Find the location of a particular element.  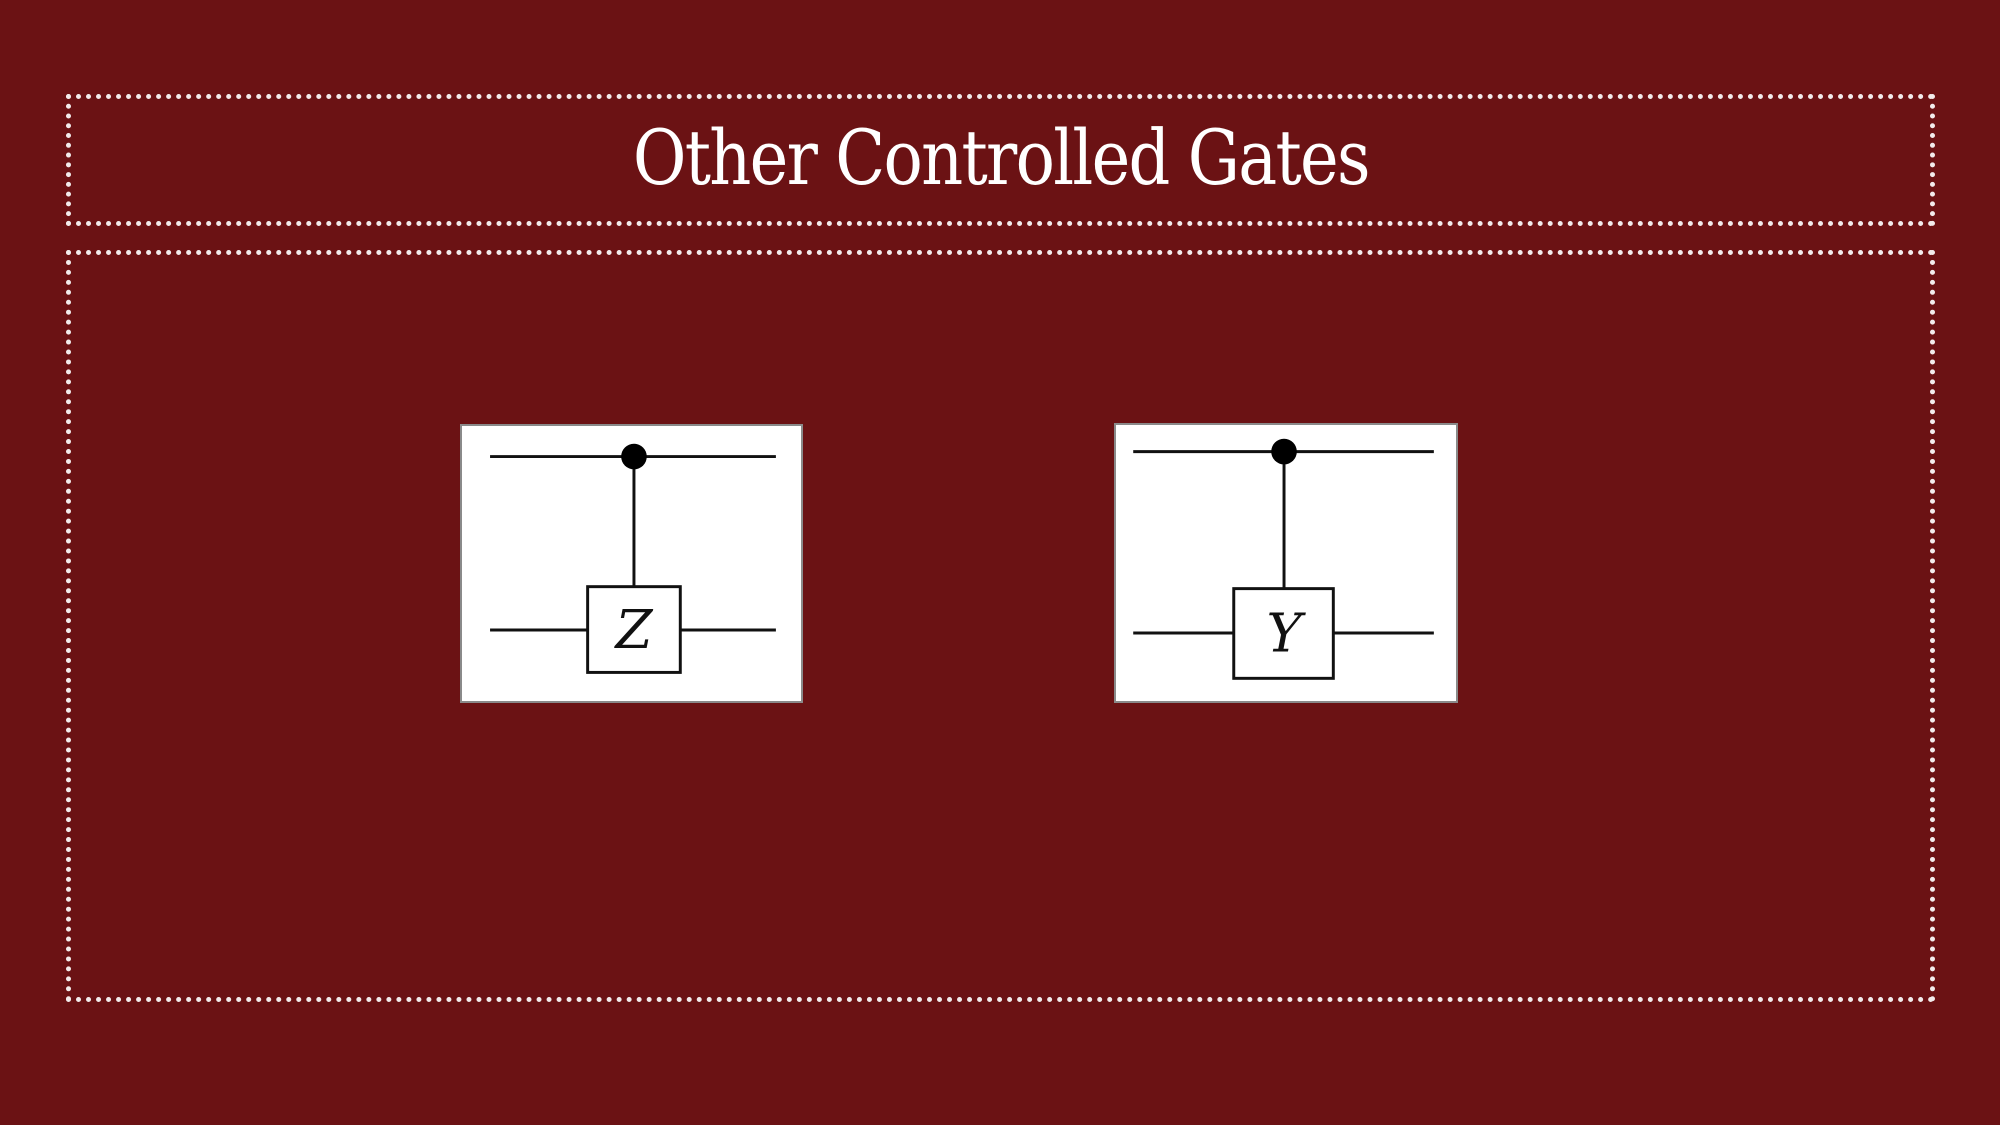

title-frame: Other Controlled Gates is located at coordinates (1000, 160).